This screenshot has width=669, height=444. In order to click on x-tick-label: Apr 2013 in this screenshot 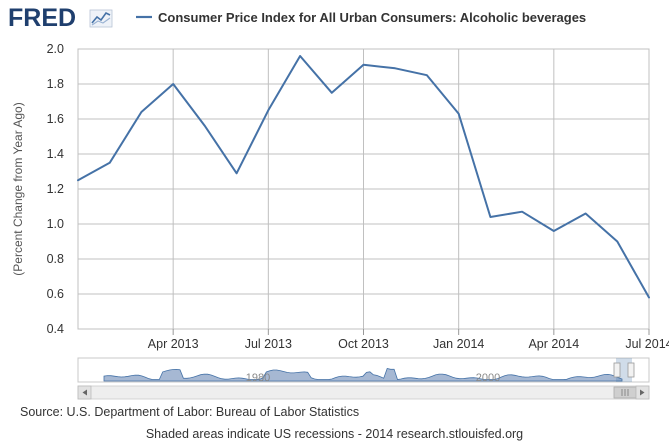, I will do `click(173, 344)`.